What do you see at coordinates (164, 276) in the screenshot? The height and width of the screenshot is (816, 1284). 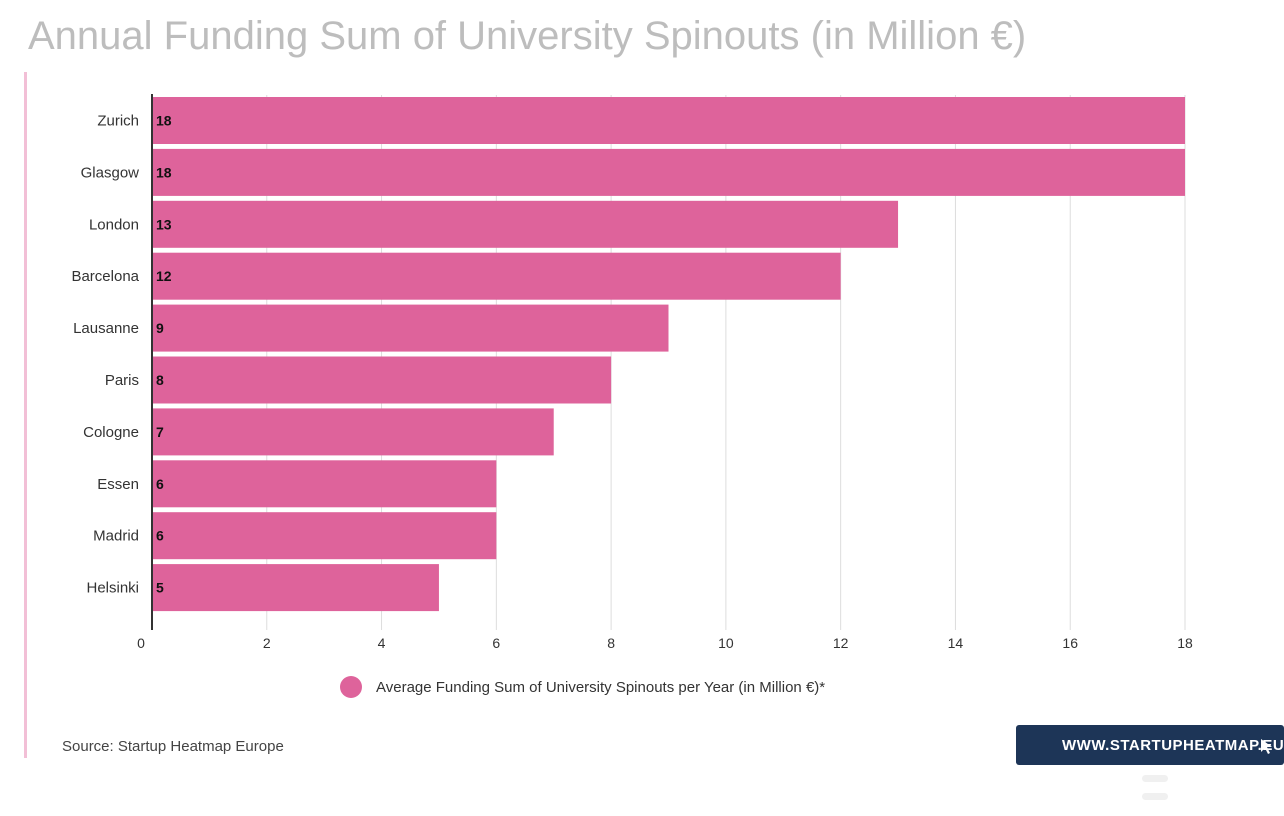 I see `data-label: 12` at bounding box center [164, 276].